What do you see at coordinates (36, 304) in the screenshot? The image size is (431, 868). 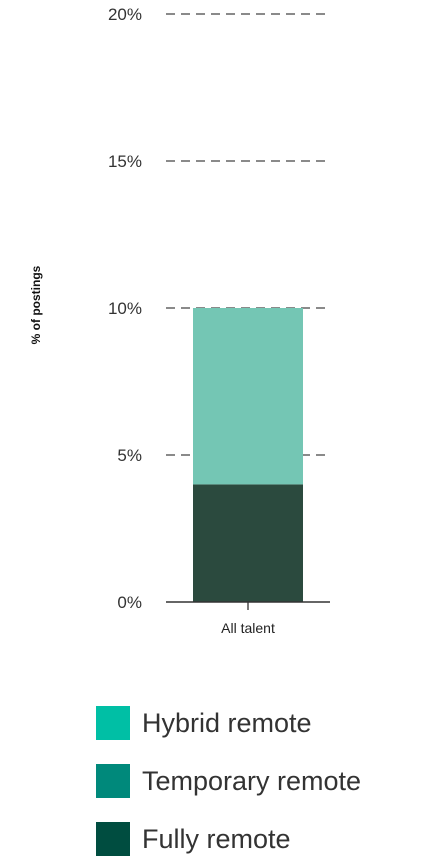 I see `y-axis-label: % of postings` at bounding box center [36, 304].